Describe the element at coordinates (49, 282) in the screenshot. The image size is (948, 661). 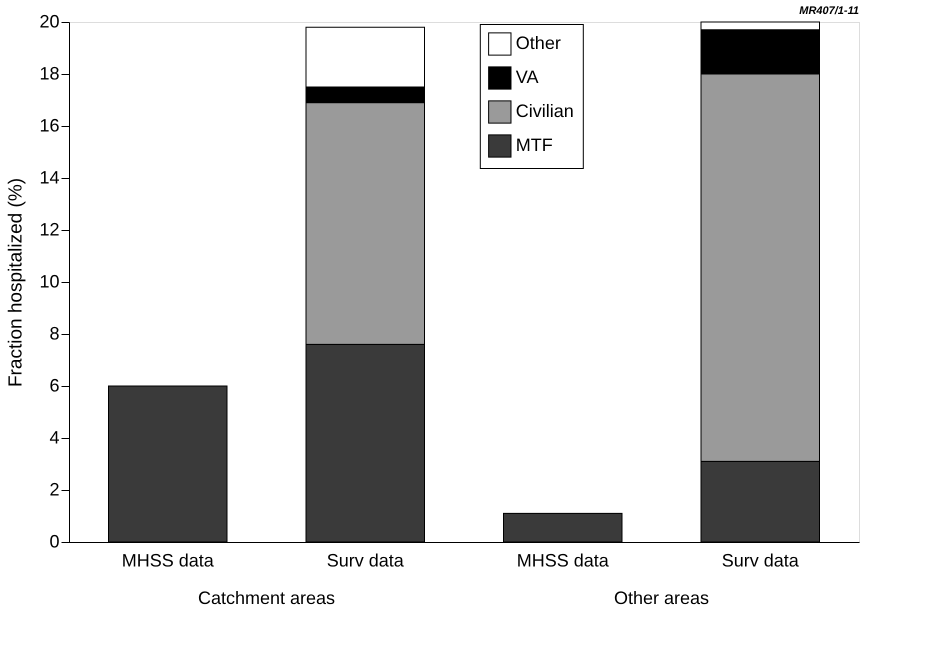
I see `y-tick-label: 10` at that location.